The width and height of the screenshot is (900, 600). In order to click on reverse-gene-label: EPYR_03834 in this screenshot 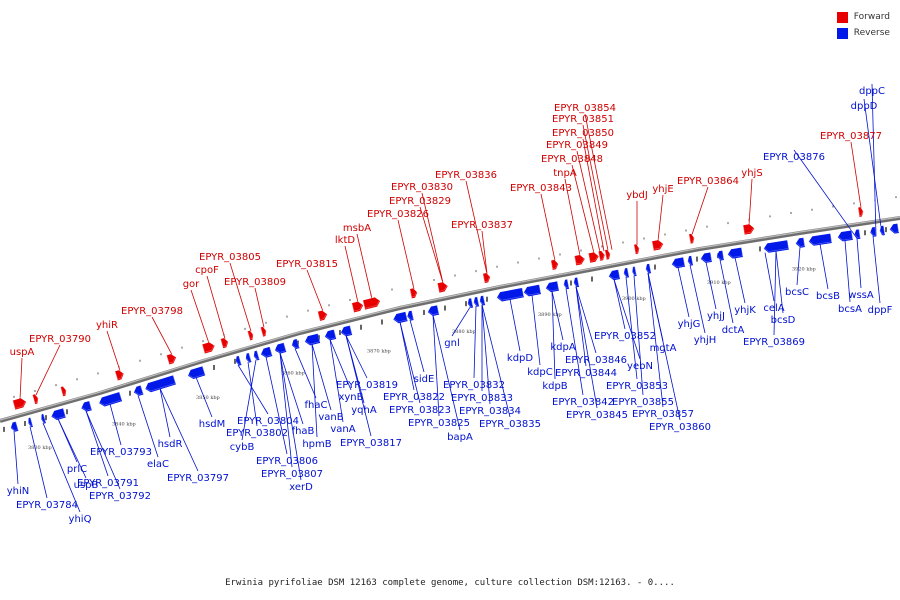, I will do `click(490, 411)`.